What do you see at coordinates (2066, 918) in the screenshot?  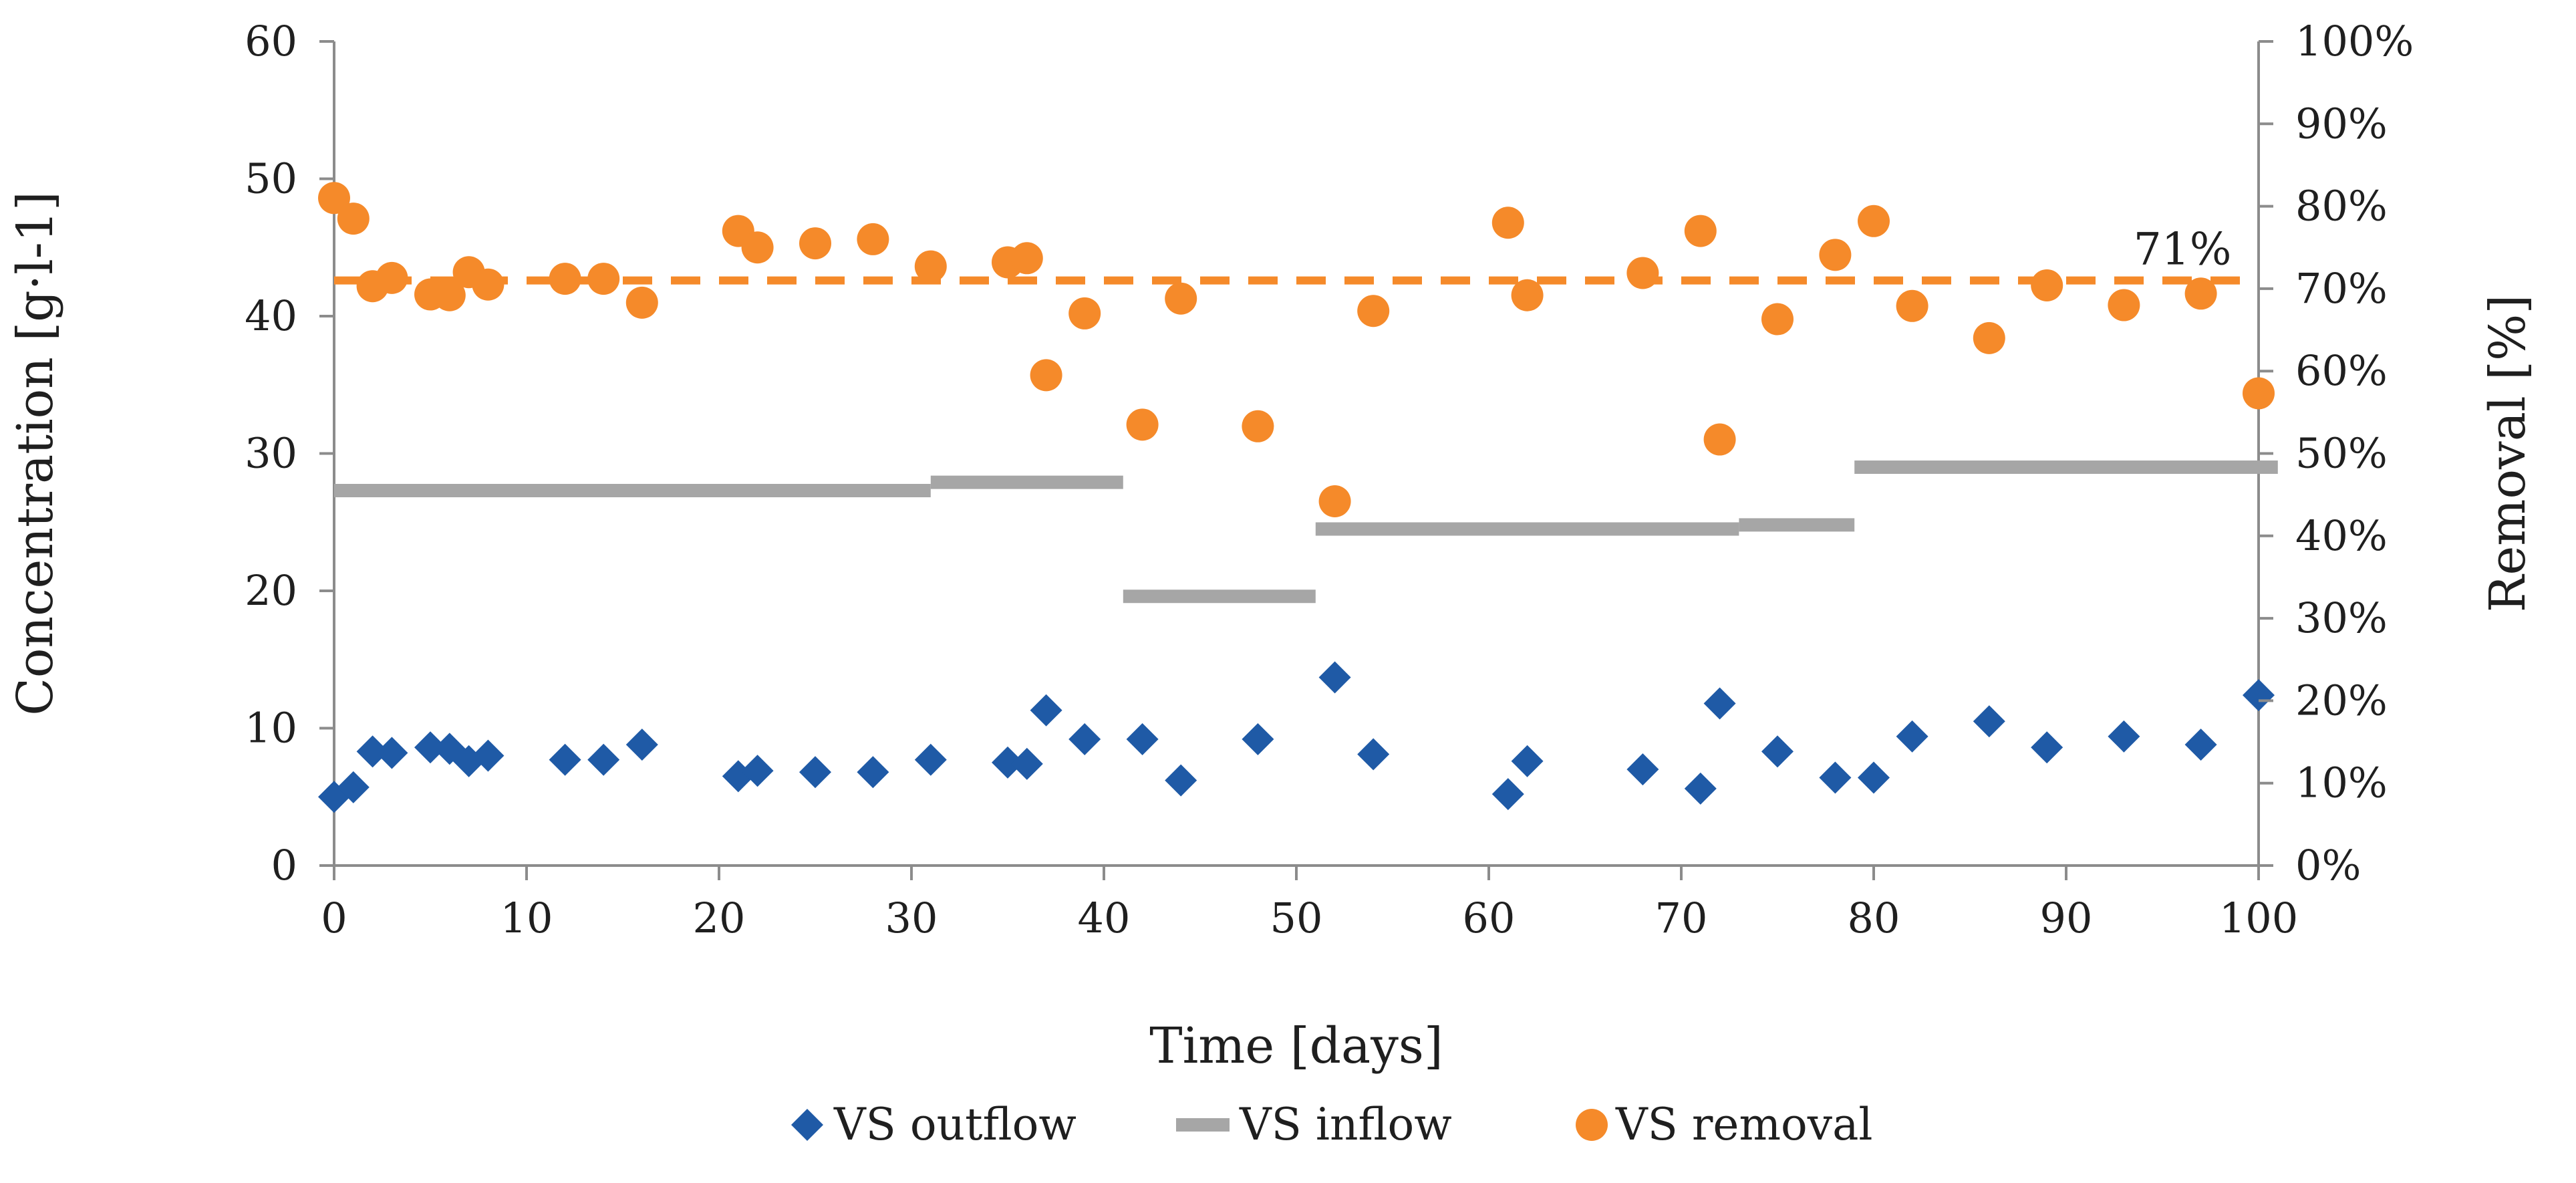 I see `x-tick-label: 90` at bounding box center [2066, 918].